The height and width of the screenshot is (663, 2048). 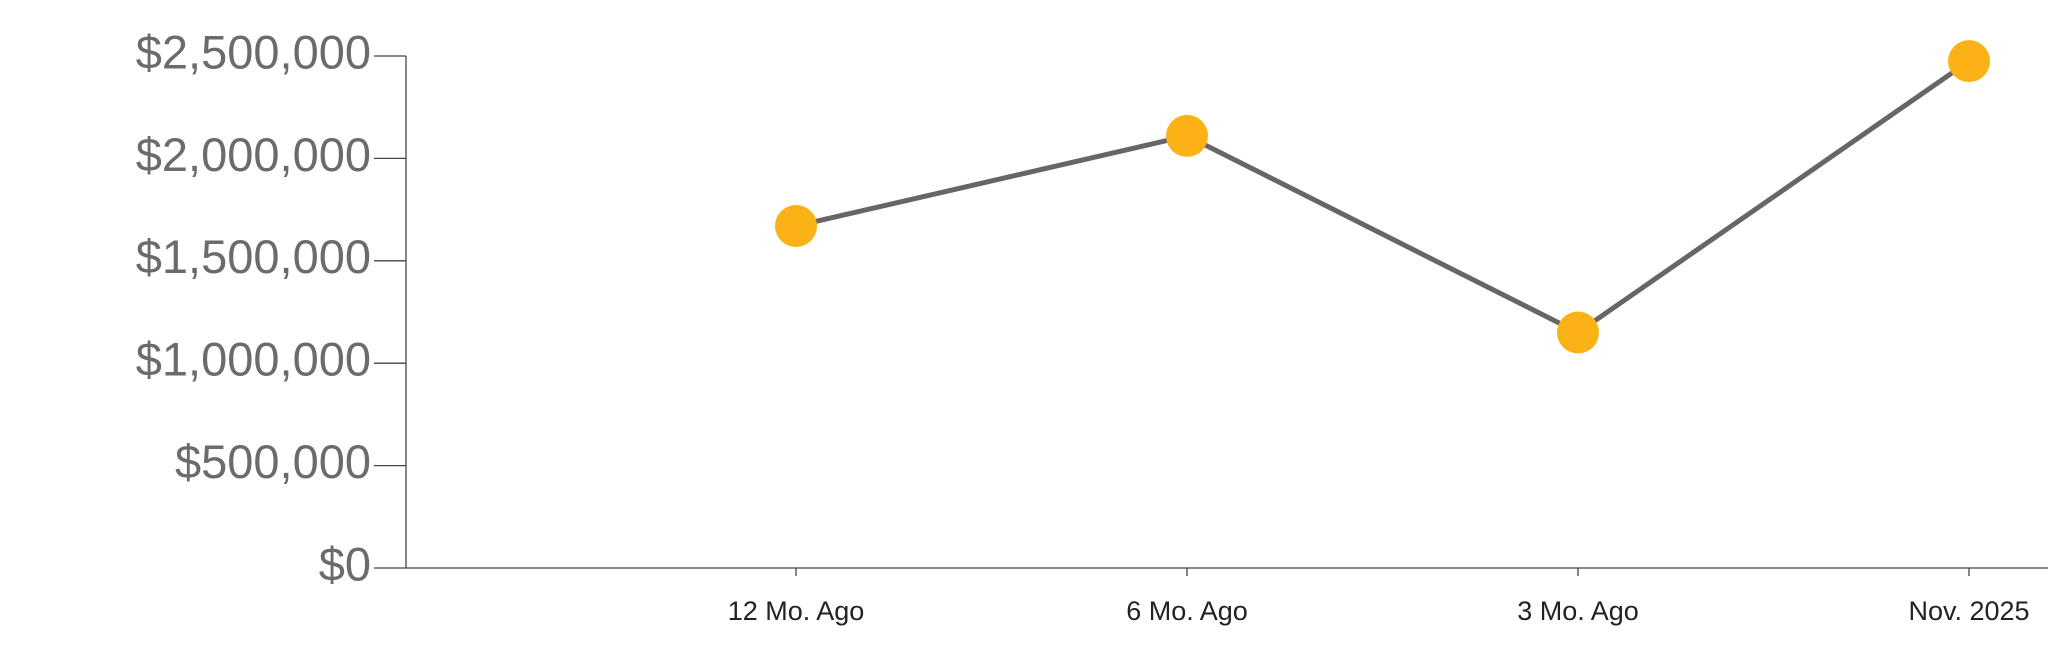 What do you see at coordinates (1578, 611) in the screenshot?
I see `x-tick-label: 3 Mo. Ago` at bounding box center [1578, 611].